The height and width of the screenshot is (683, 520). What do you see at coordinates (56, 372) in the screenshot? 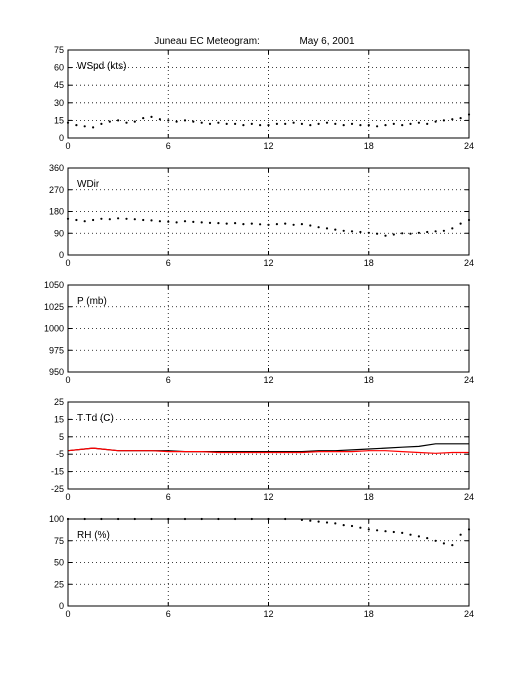
I see `y-tick-label: 950` at bounding box center [56, 372].